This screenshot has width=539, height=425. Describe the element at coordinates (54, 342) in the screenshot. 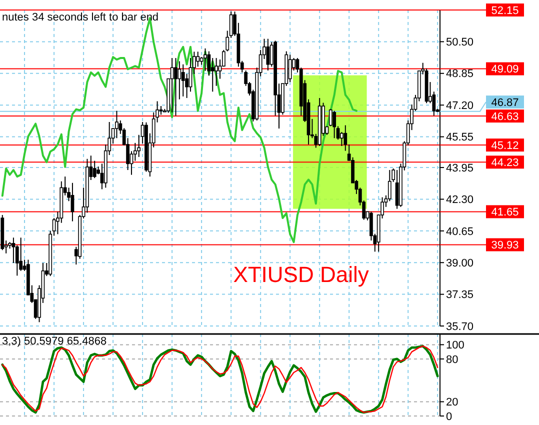

I see `annotation: 3,3) 50.5979 65.4868` at that location.